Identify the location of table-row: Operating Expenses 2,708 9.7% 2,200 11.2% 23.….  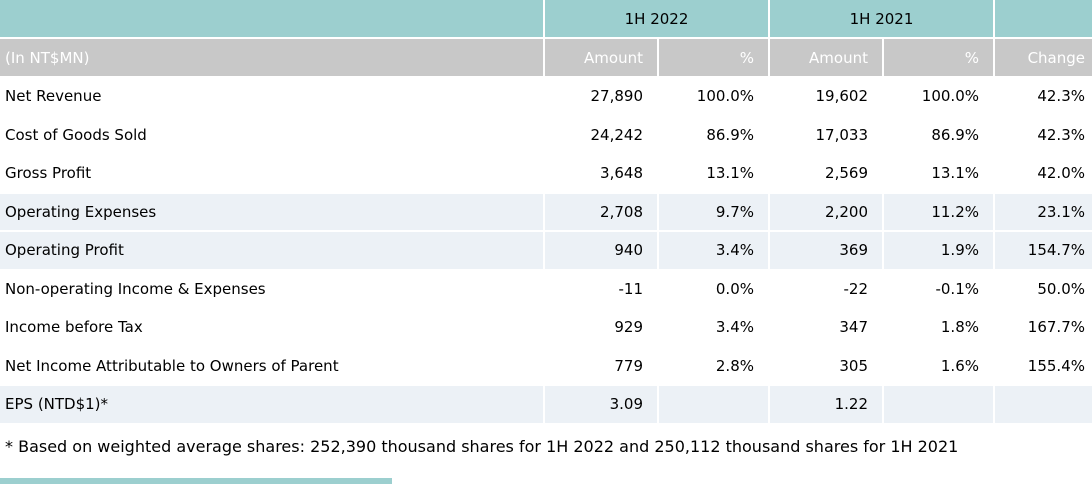
(546, 212).